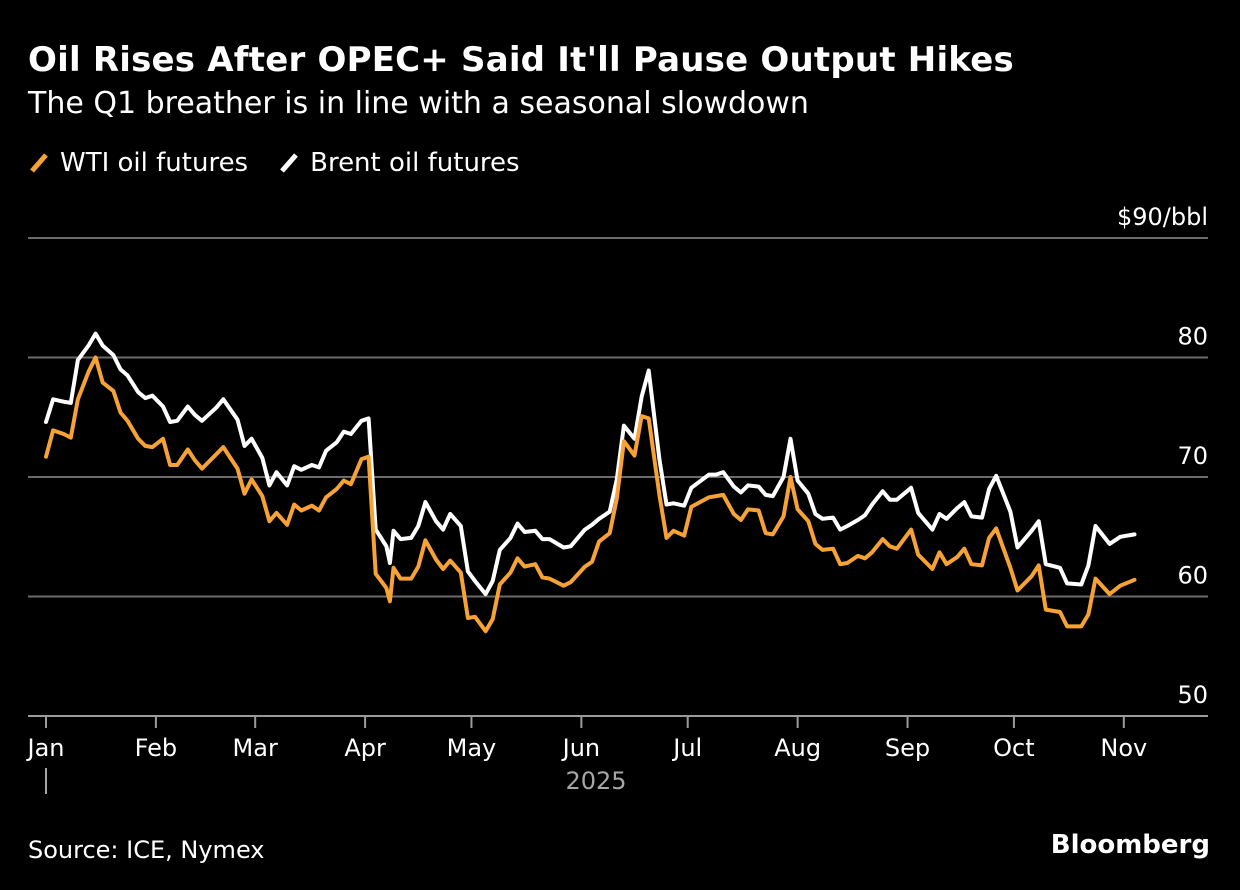  What do you see at coordinates (255, 748) in the screenshot?
I see `x-tick-label: Mar` at bounding box center [255, 748].